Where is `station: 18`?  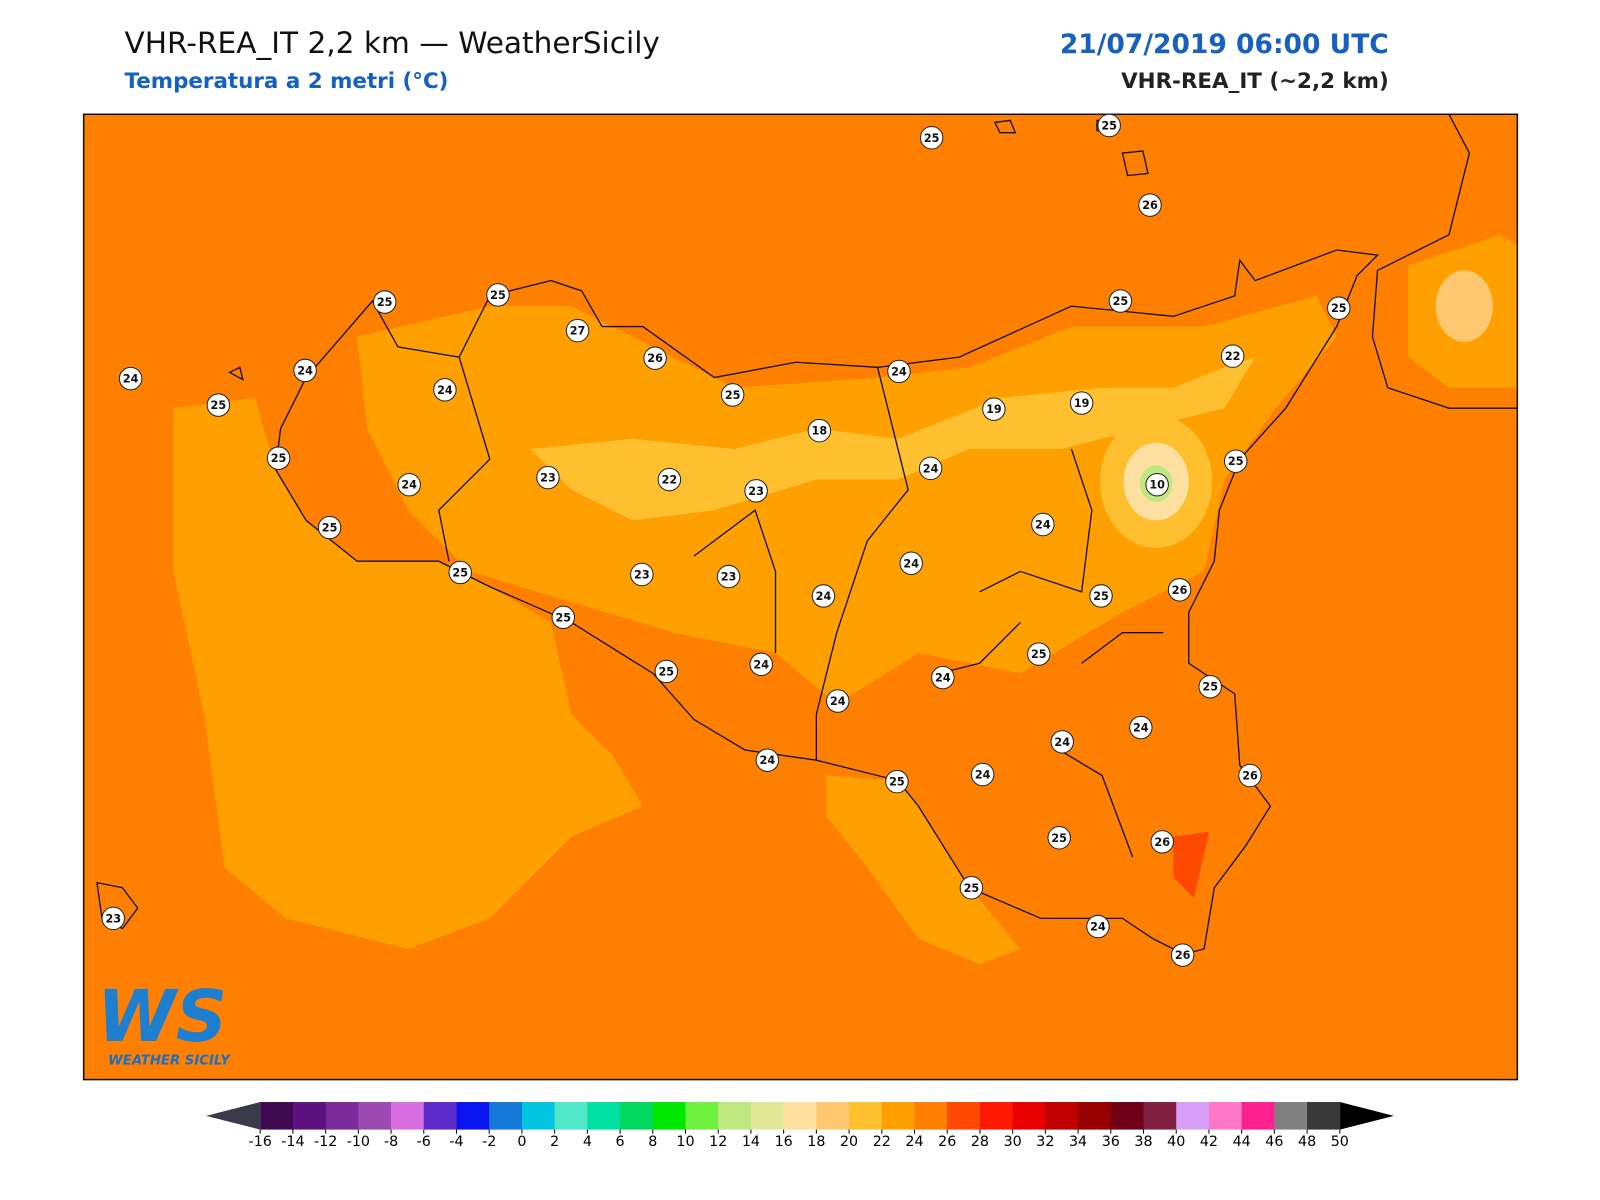 station: 18 is located at coordinates (819, 430).